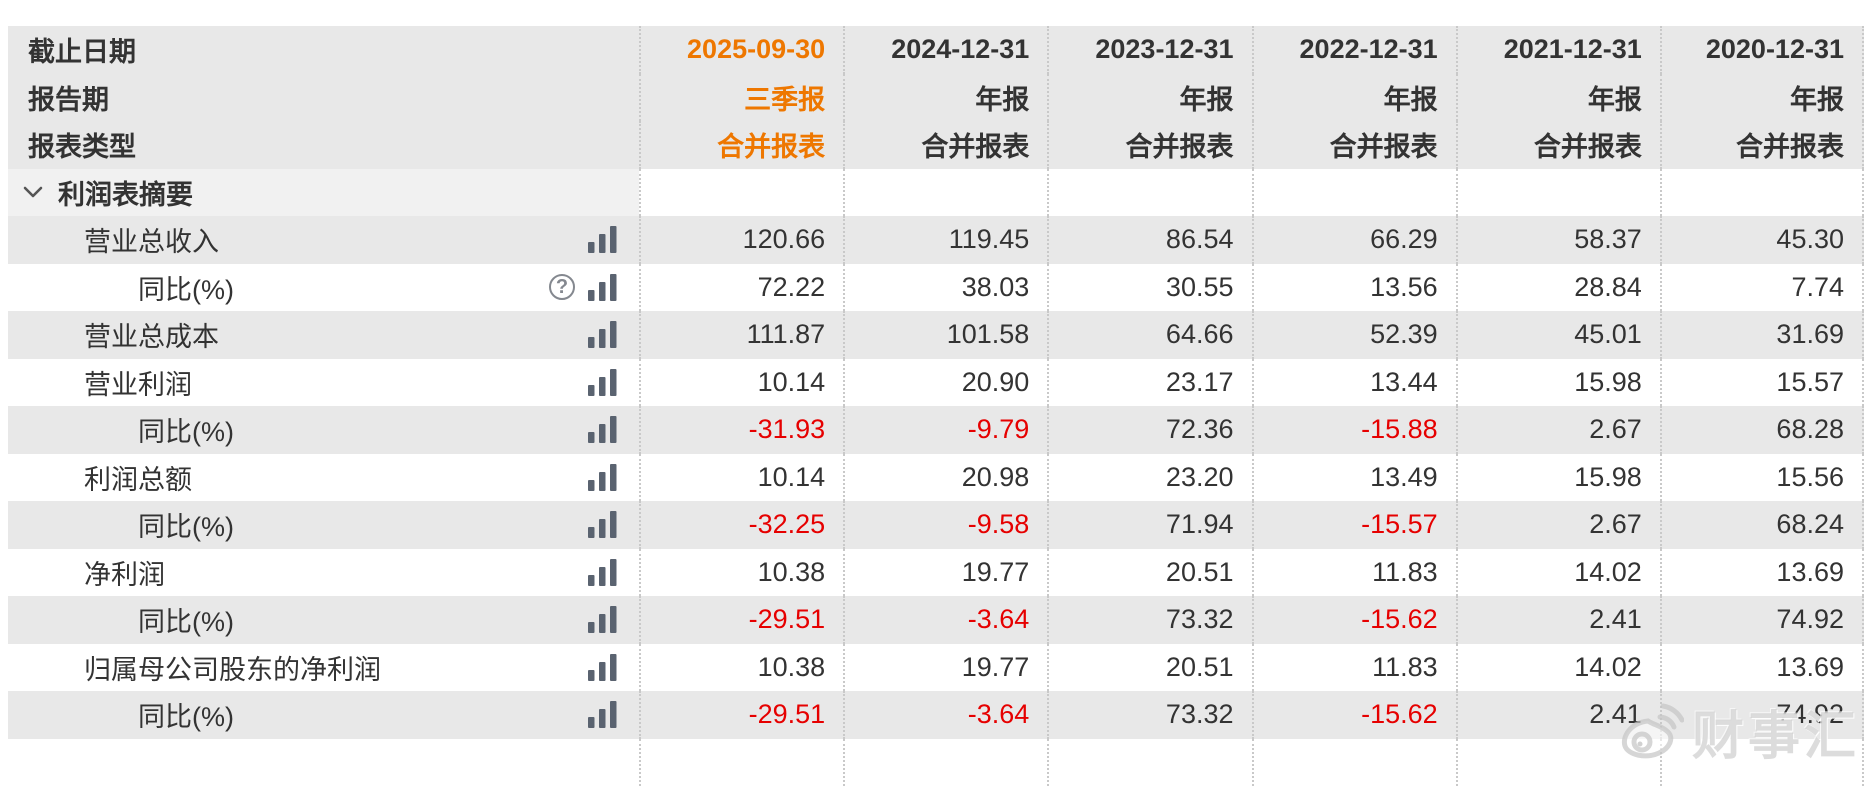 The image size is (1872, 786). I want to click on value-cell: 73.32, so click(1149, 715).